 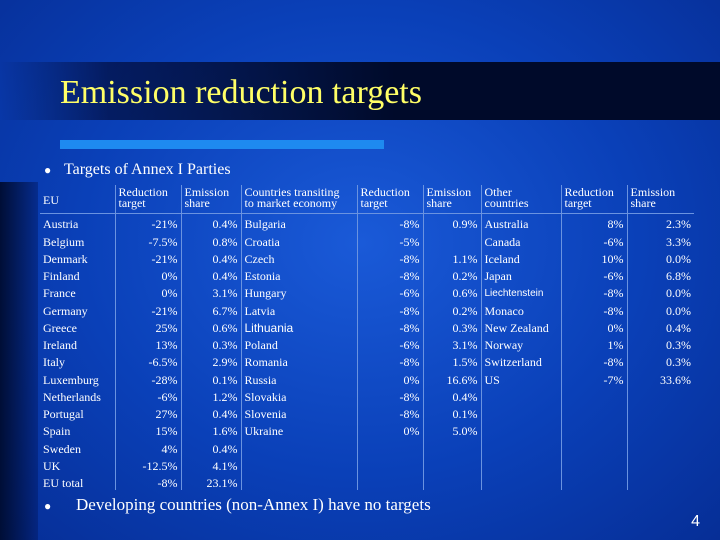 What do you see at coordinates (299, 343) in the screenshot?
I see `cell-transit-country: Poland` at bounding box center [299, 343].